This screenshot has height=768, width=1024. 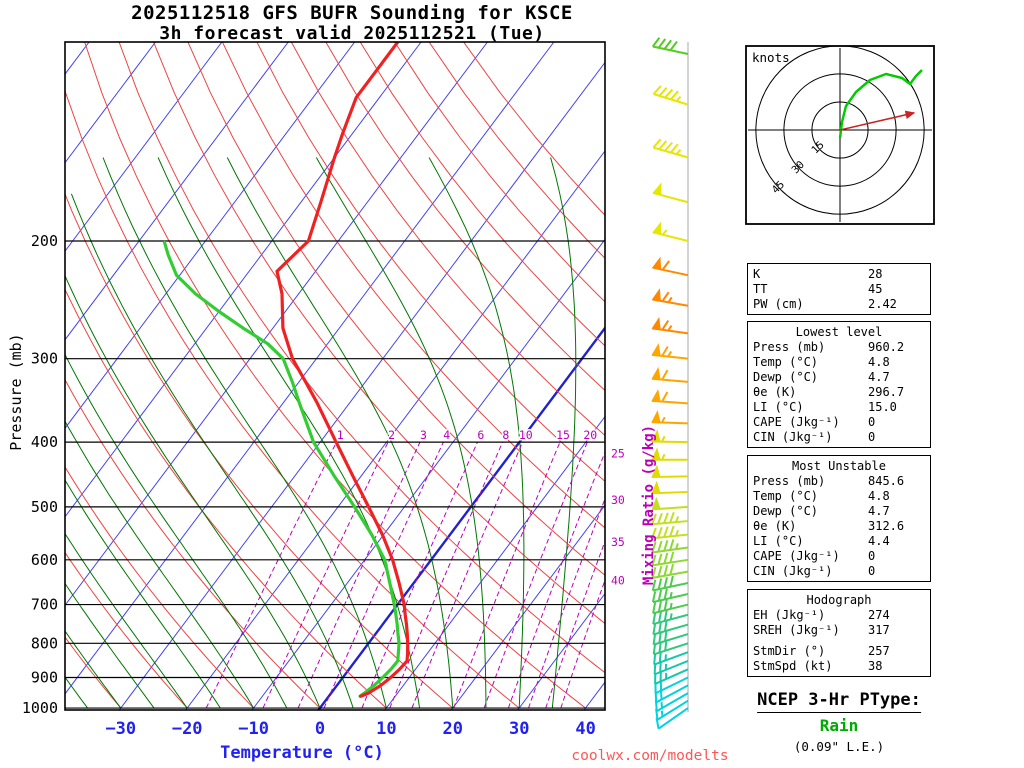 I want to click on stat-row: StmSpd (kt) 38, so click(x=839, y=666).